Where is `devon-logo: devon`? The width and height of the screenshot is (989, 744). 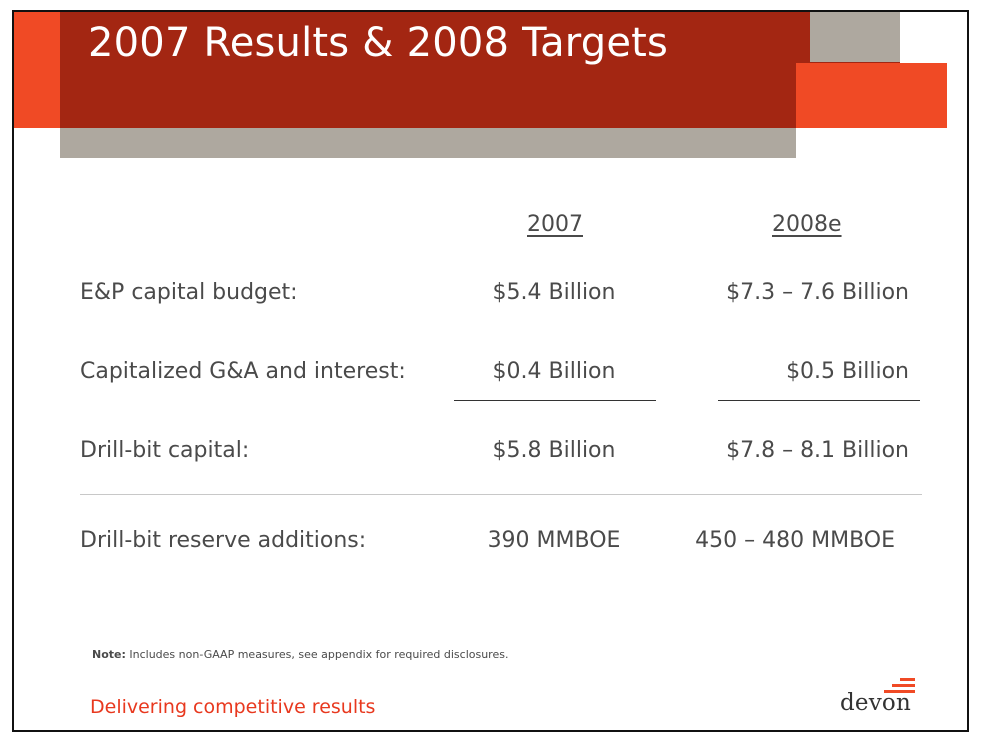 devon-logo: devon is located at coordinates (880, 698).